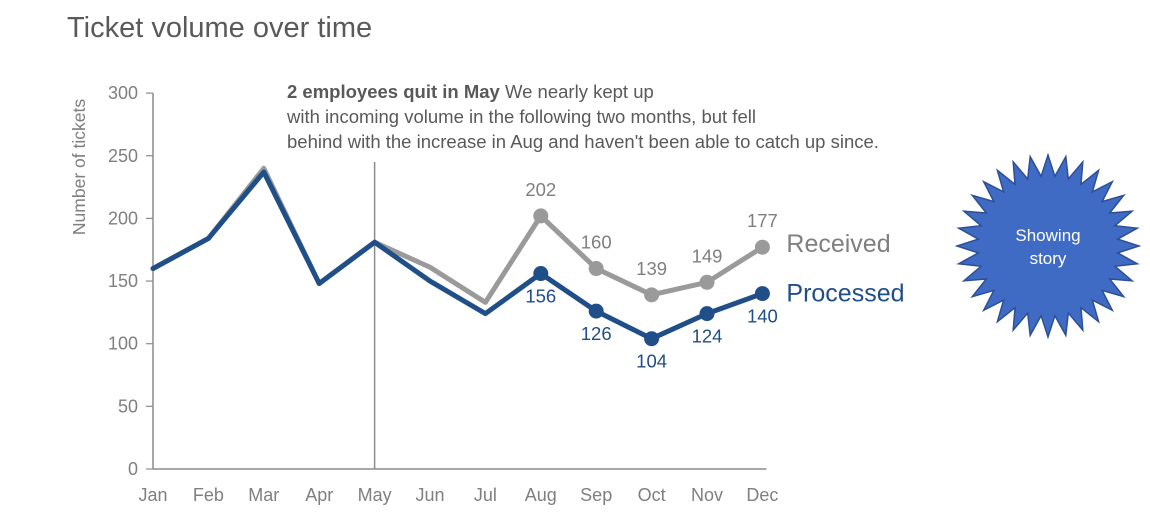 This screenshot has height=517, width=1150. I want to click on showing-story-badge: Showing story, so click(1048, 246).